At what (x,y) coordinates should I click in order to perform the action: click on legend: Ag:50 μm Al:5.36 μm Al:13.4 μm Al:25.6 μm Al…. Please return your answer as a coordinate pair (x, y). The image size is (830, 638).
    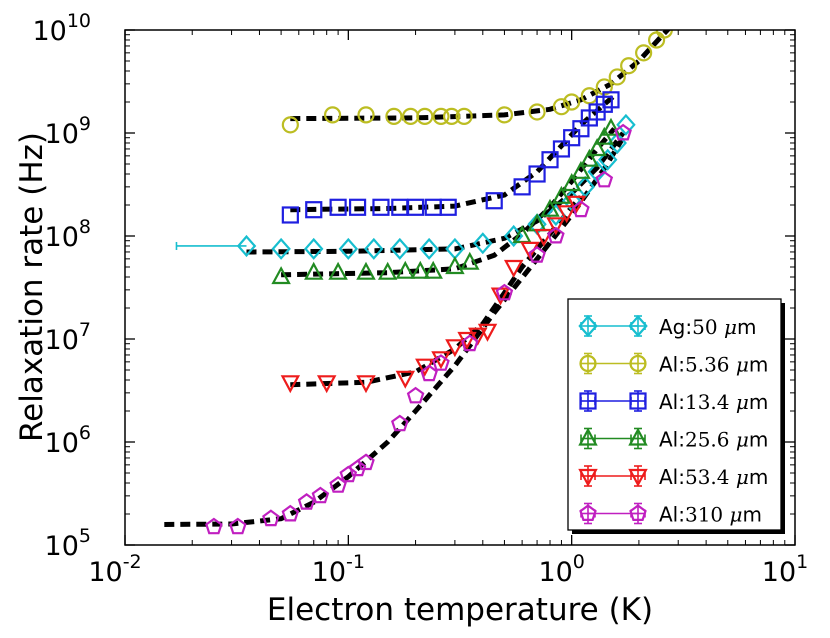
    Looking at the image, I should click on (676, 416).